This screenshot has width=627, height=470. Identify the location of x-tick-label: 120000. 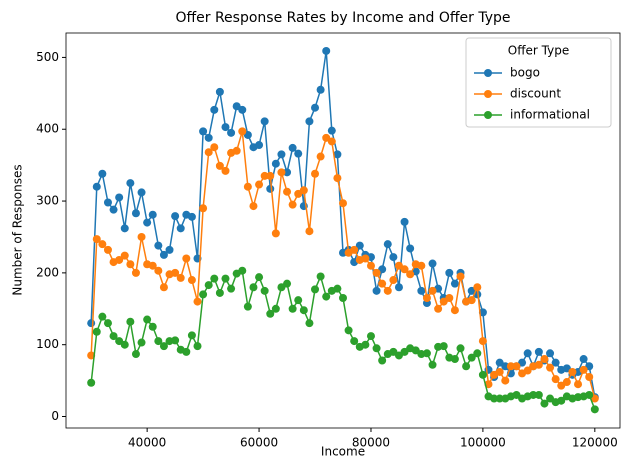
(595, 443).